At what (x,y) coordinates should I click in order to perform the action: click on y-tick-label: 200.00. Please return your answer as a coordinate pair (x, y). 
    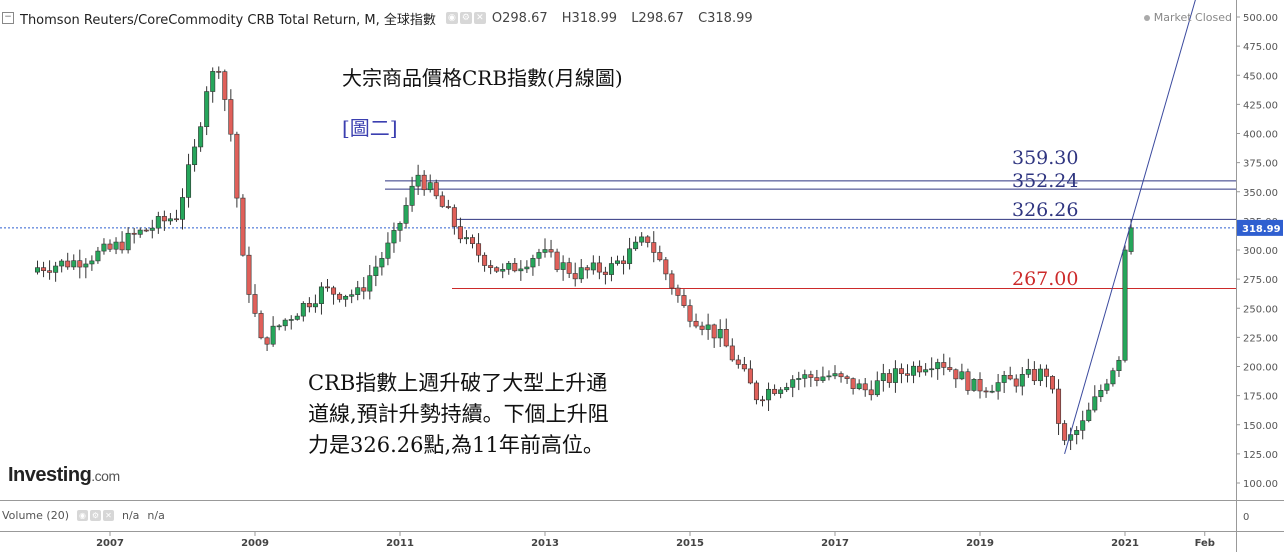
    Looking at the image, I should click on (1260, 368).